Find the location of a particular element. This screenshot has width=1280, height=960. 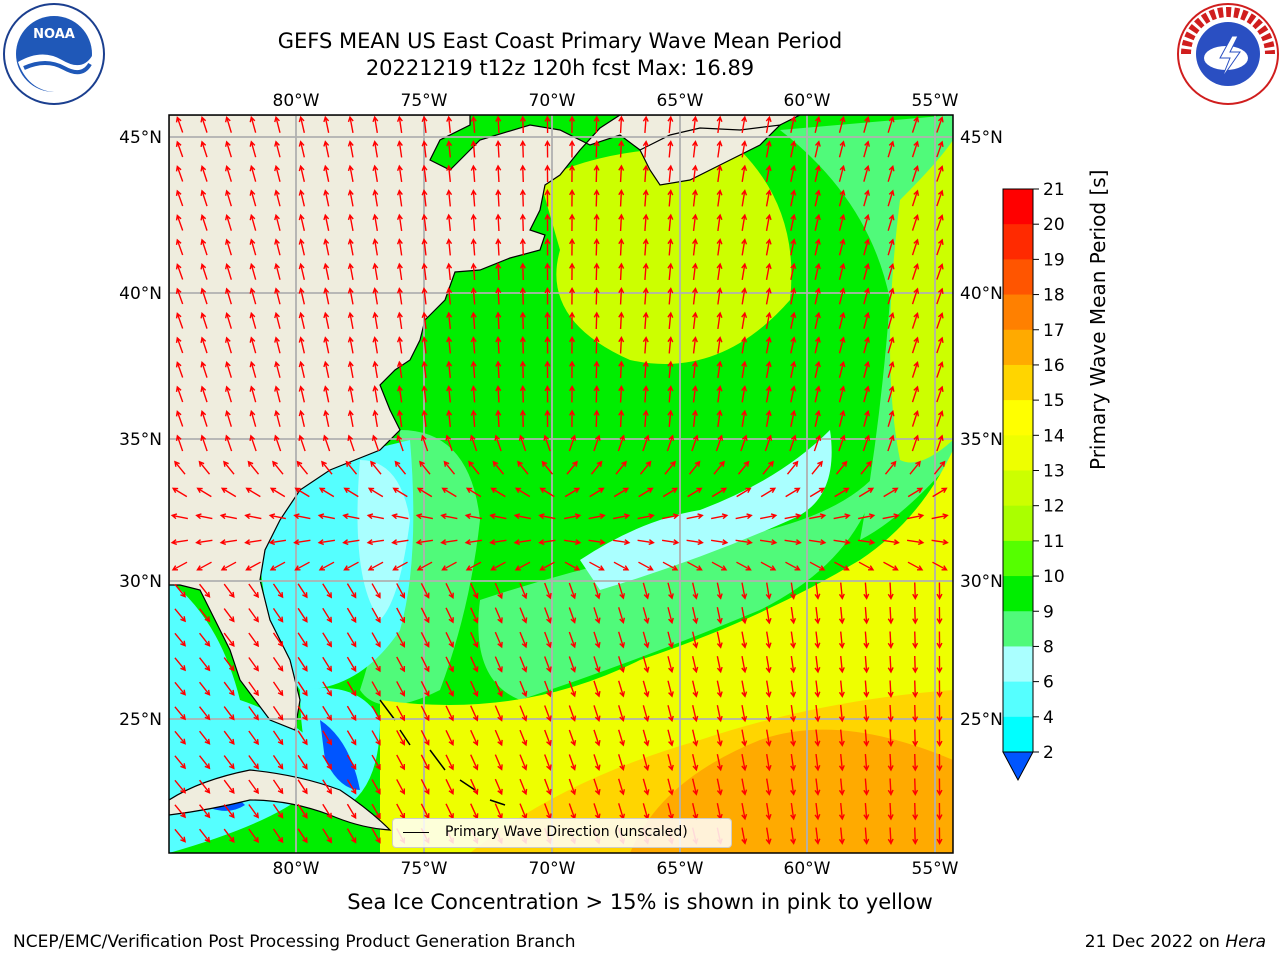

colorbar-segment is located at coordinates (1018, 558).